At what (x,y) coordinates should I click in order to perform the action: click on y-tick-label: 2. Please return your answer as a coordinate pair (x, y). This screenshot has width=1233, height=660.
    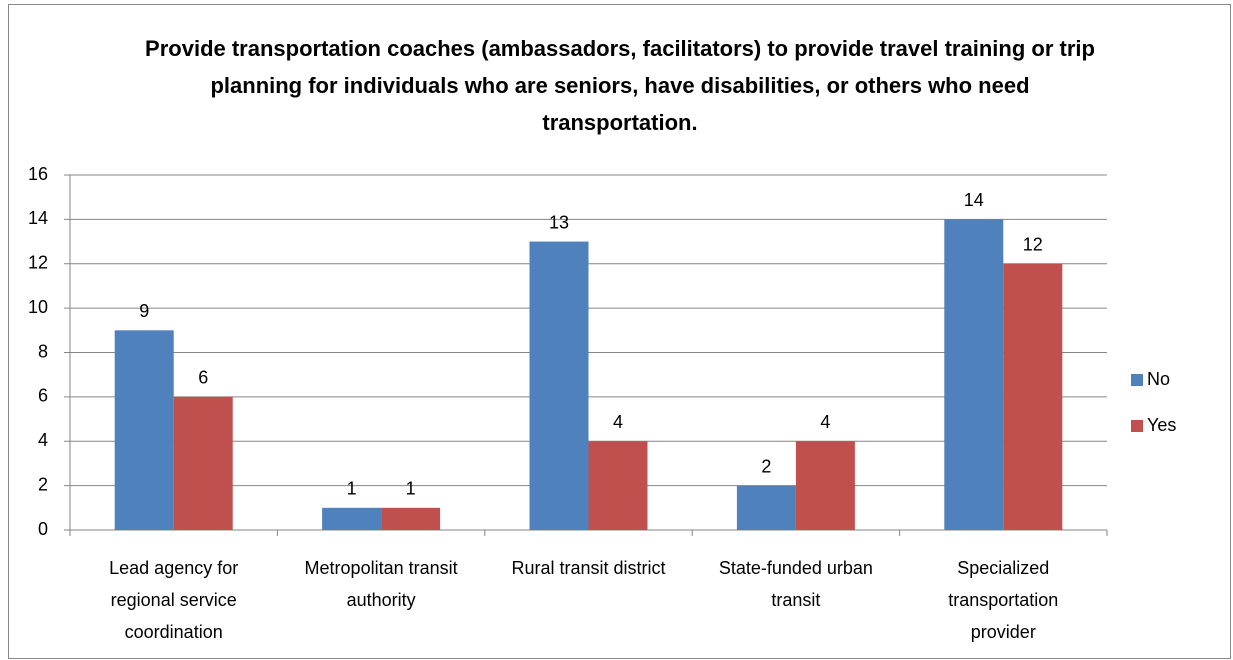
    Looking at the image, I should click on (43, 484).